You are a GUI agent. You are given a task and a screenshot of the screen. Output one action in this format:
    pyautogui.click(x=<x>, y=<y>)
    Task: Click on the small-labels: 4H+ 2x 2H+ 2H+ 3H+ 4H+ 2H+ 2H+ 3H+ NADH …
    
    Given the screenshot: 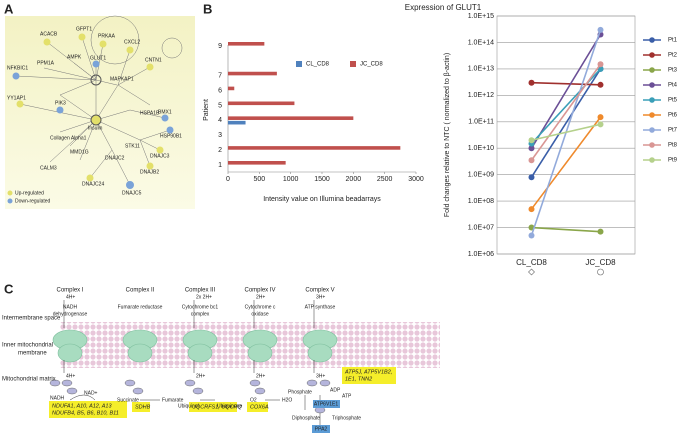 What is the action you would take?
    pyautogui.click(x=205, y=357)
    